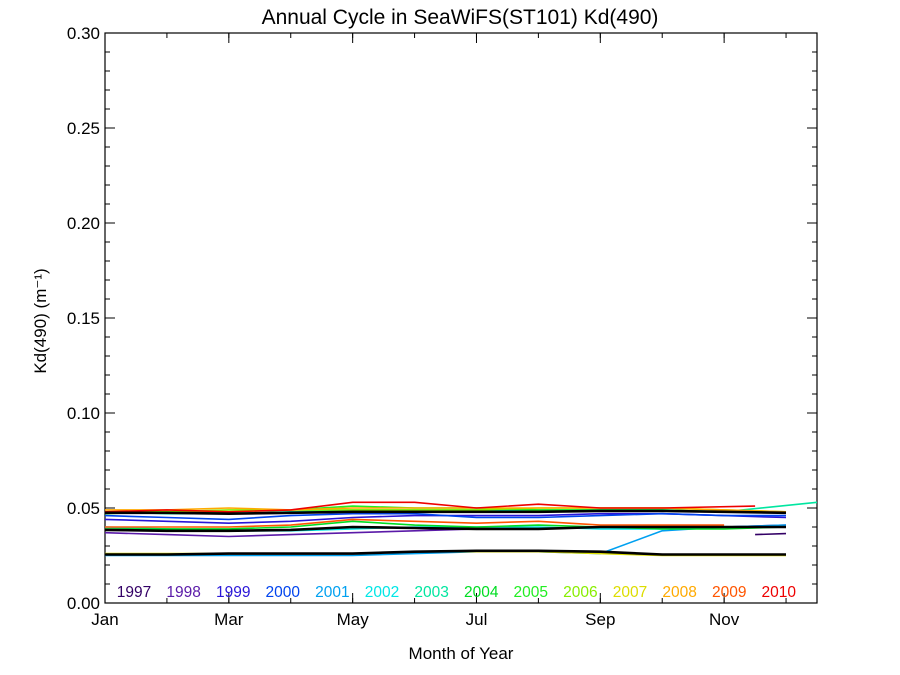 This screenshot has height=675, width=900. What do you see at coordinates (600, 619) in the screenshot?
I see `x-tick-label: Sep` at bounding box center [600, 619].